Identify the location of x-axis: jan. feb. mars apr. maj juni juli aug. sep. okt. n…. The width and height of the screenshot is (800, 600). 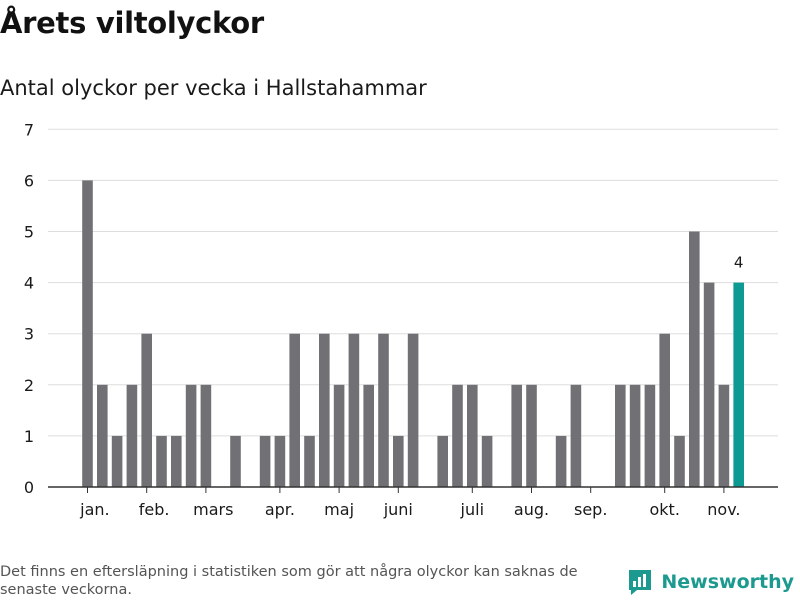
(413, 502).